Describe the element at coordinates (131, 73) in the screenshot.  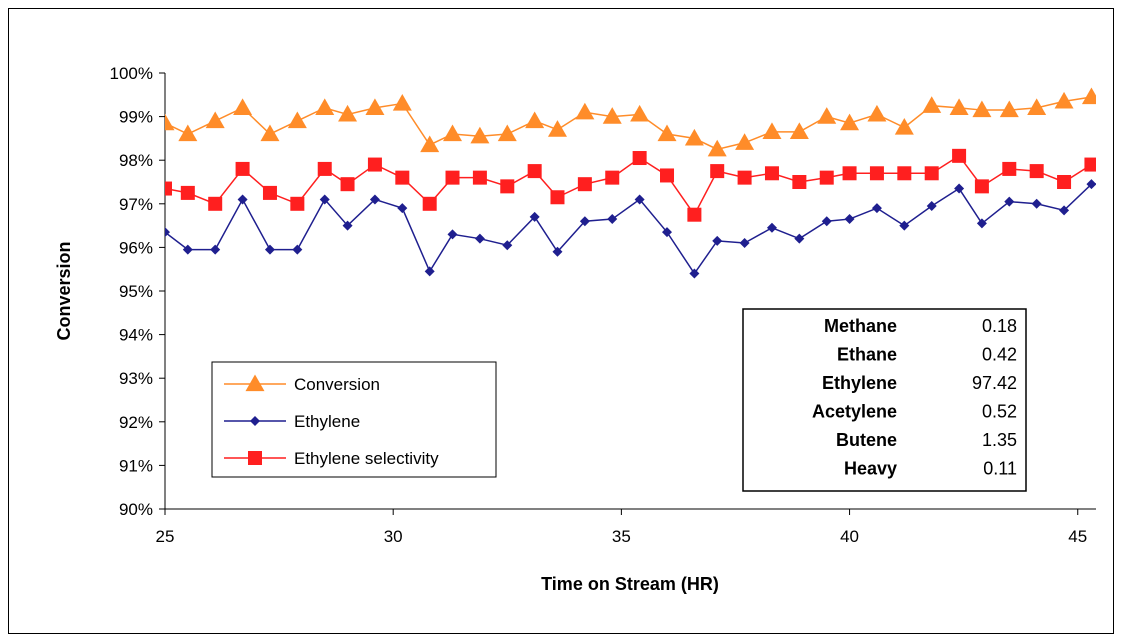
I see `y-tick-label: 100%` at that location.